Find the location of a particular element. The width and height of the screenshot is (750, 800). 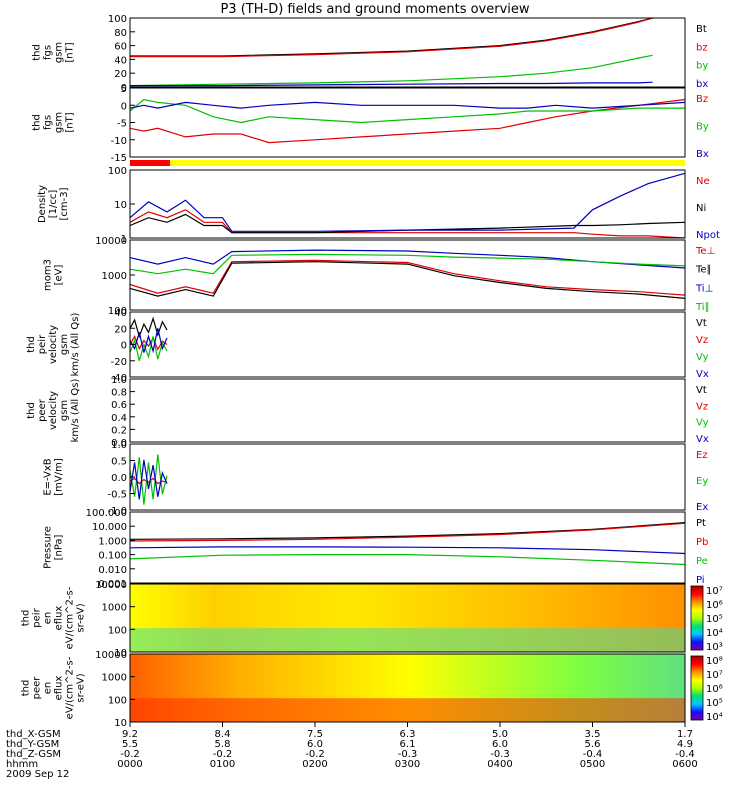

series-line-Bt is located at coordinates (391, 37).